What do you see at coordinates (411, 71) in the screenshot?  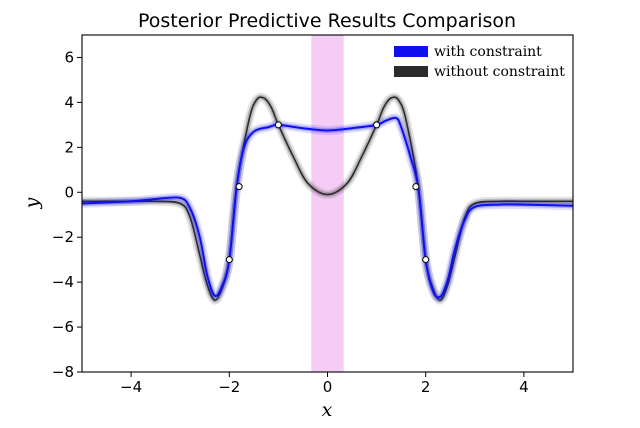 I see `legend-swatch-without-constraint` at bounding box center [411, 71].